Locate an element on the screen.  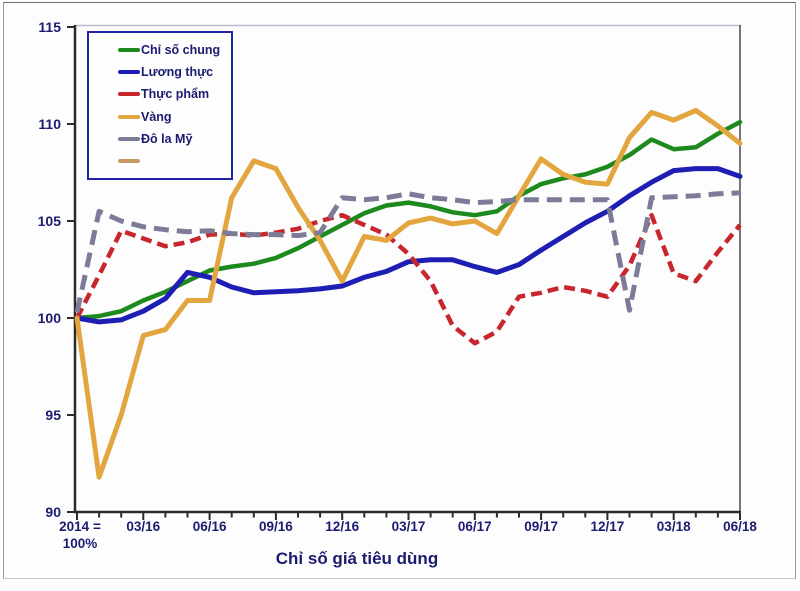
legend-label: Vàng is located at coordinates (156, 116).